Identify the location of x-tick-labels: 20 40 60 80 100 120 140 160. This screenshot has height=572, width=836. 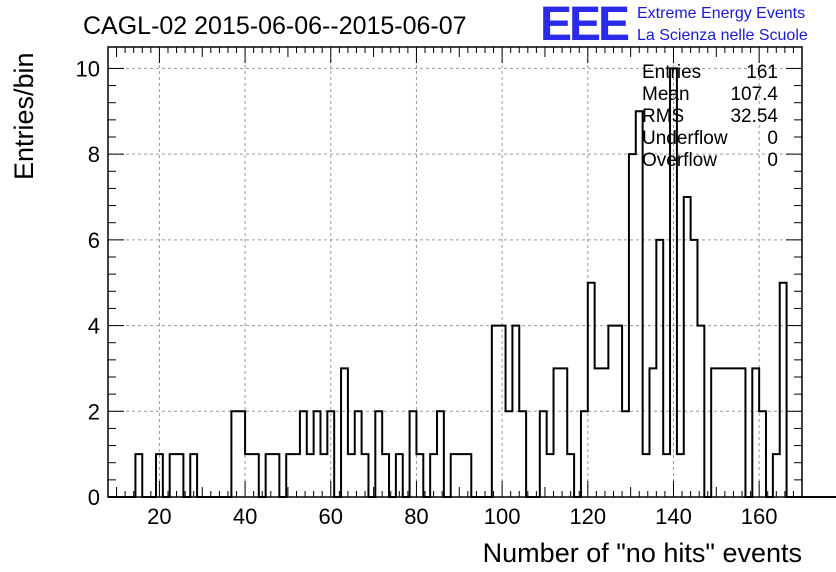
(462, 516).